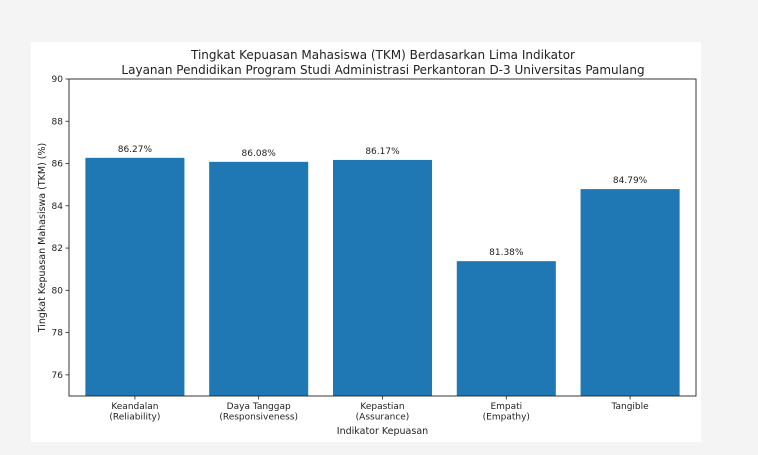  I want to click on x-tick-label: Keandalan, so click(134, 407).